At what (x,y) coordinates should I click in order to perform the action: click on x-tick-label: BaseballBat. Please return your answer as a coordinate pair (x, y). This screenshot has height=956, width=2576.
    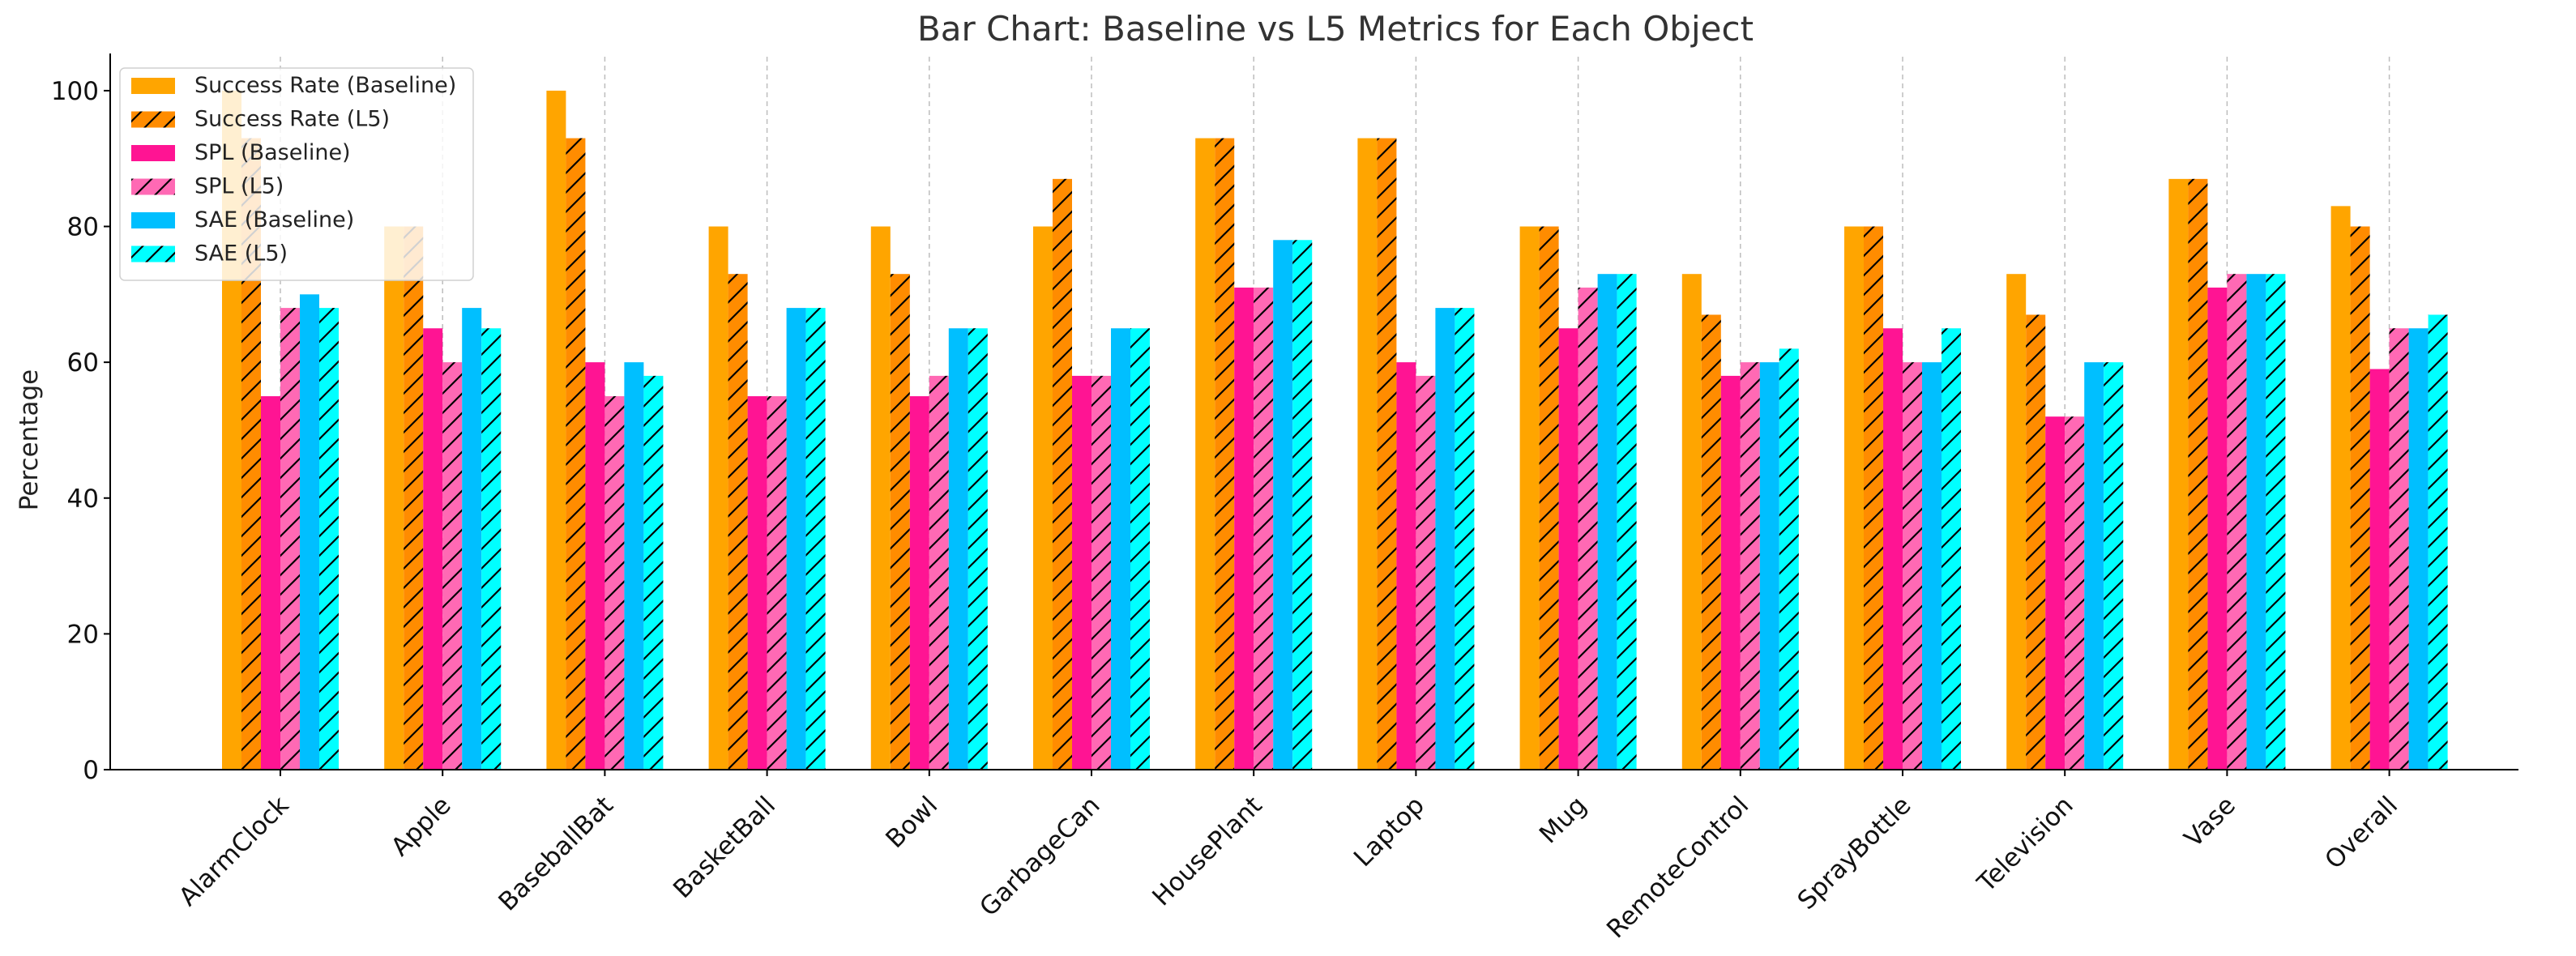
    Looking at the image, I should click on (555, 853).